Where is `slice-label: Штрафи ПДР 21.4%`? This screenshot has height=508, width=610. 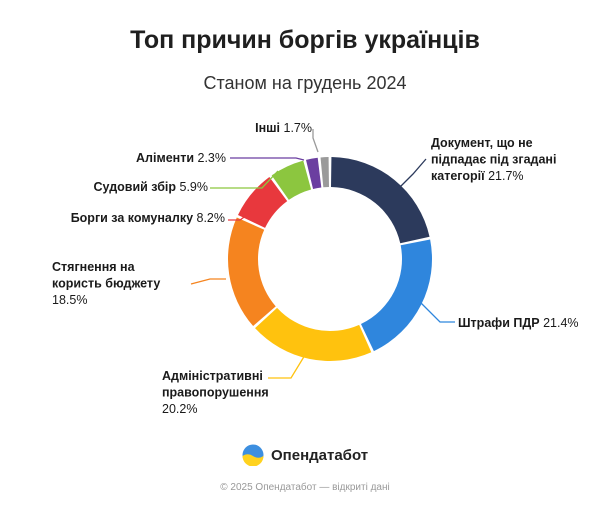
slice-label: Штрафи ПДР 21.4% is located at coordinates (518, 323).